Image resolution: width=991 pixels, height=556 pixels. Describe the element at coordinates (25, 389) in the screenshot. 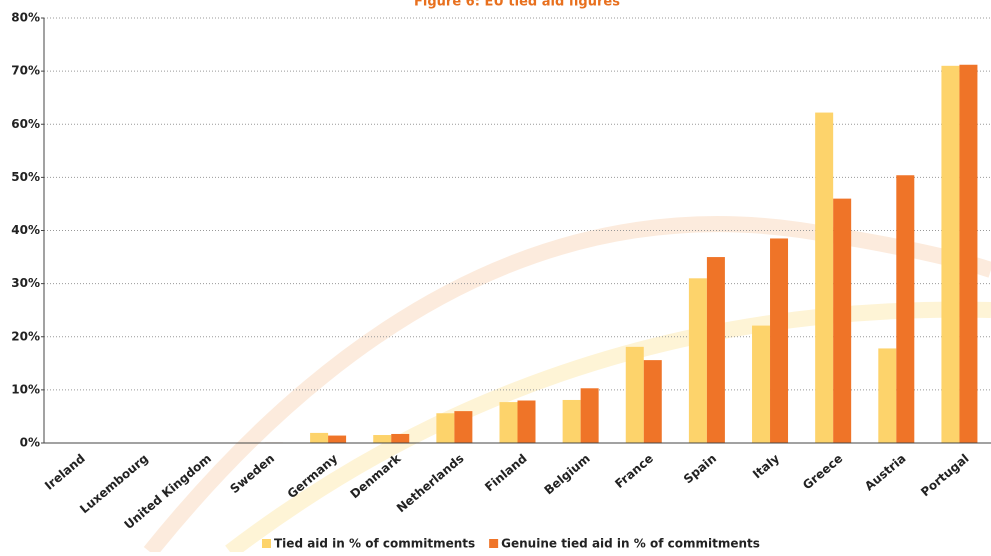

I see `y-tick-label: 10%` at that location.